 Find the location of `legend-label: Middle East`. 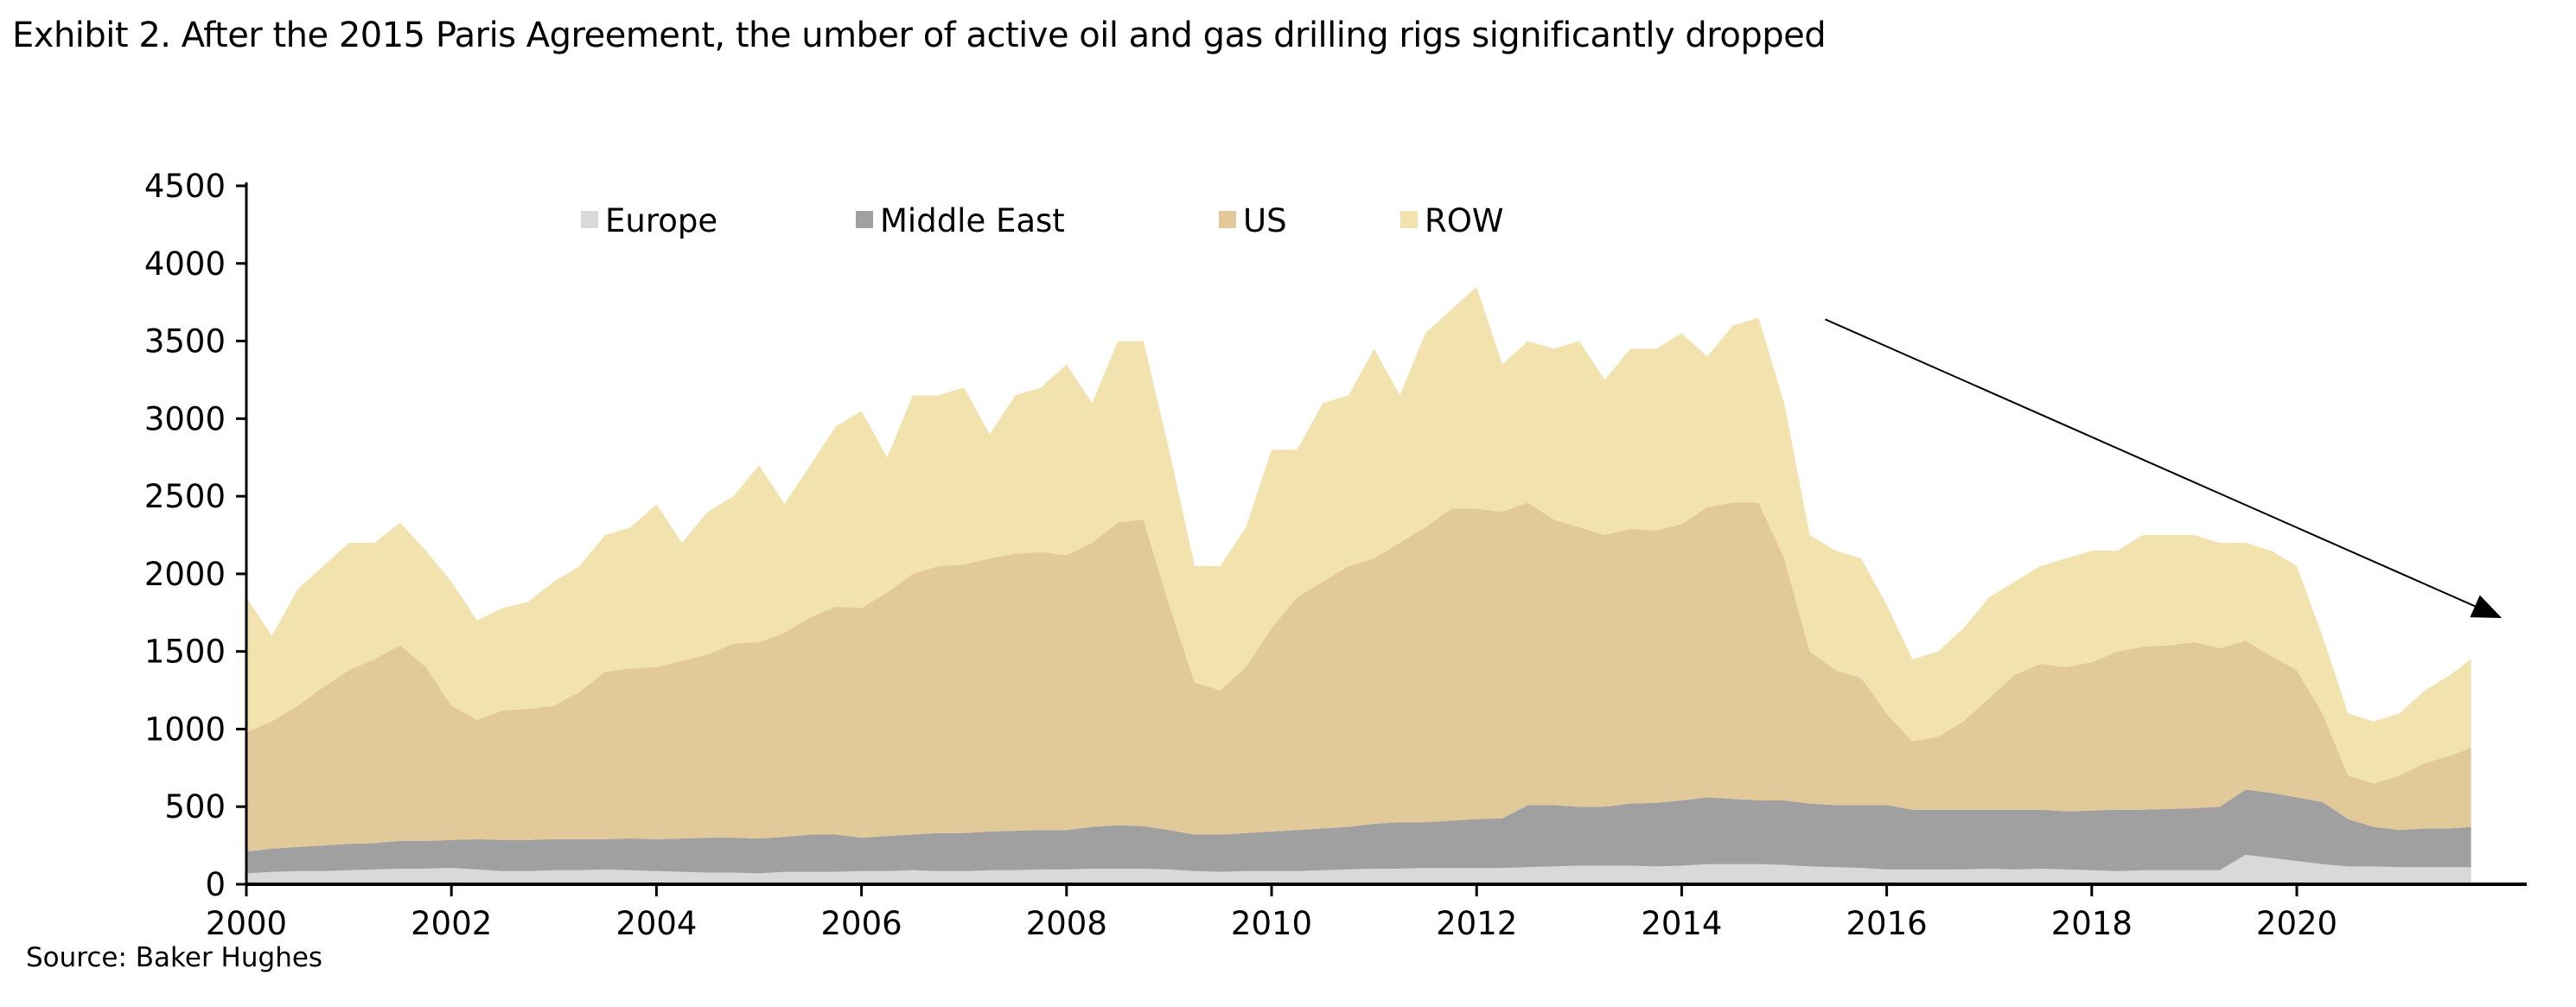

legend-label: Middle East is located at coordinates (972, 220).